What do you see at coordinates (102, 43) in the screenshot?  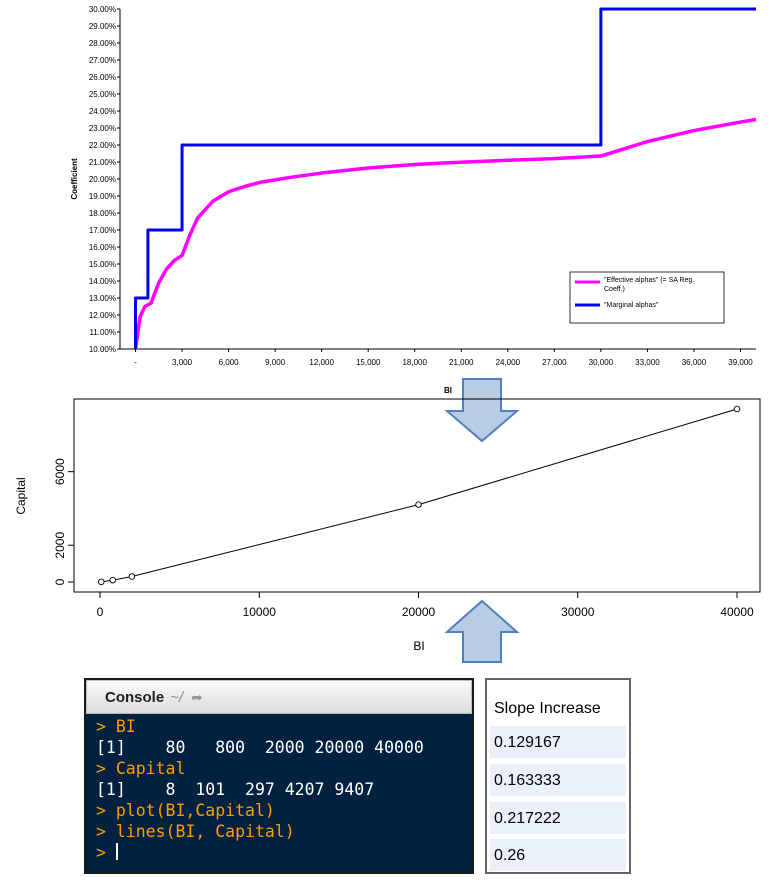 I see `y-tick-label: 28.00%` at bounding box center [102, 43].